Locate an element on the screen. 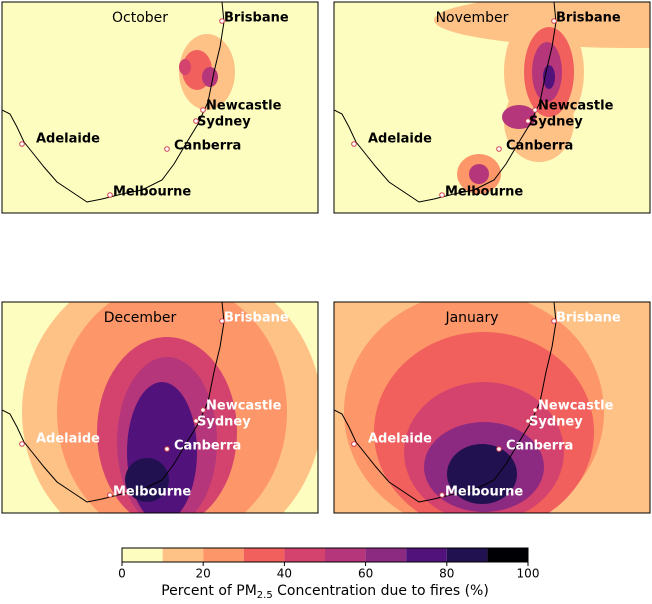  label-sub: 2.5 is located at coordinates (265, 595).